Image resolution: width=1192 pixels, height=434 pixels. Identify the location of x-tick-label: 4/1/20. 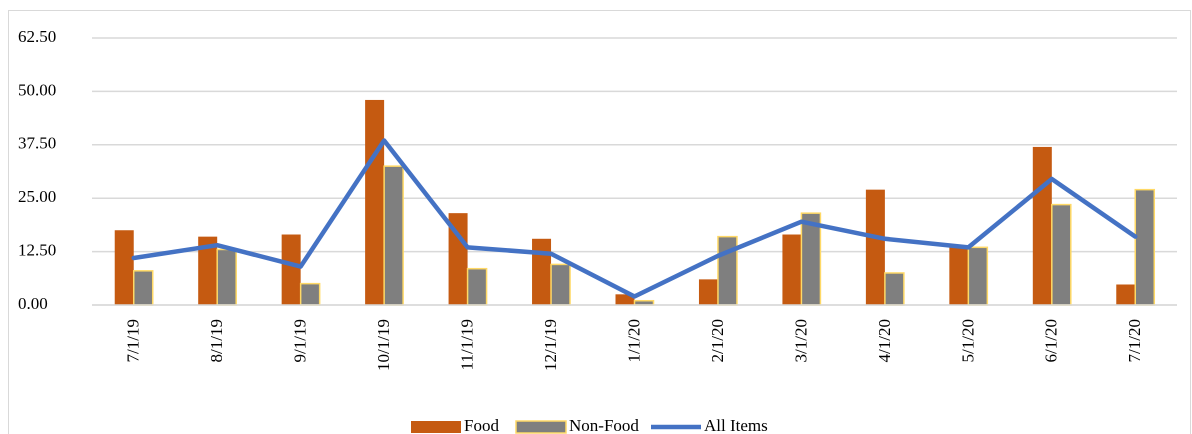
(884, 340).